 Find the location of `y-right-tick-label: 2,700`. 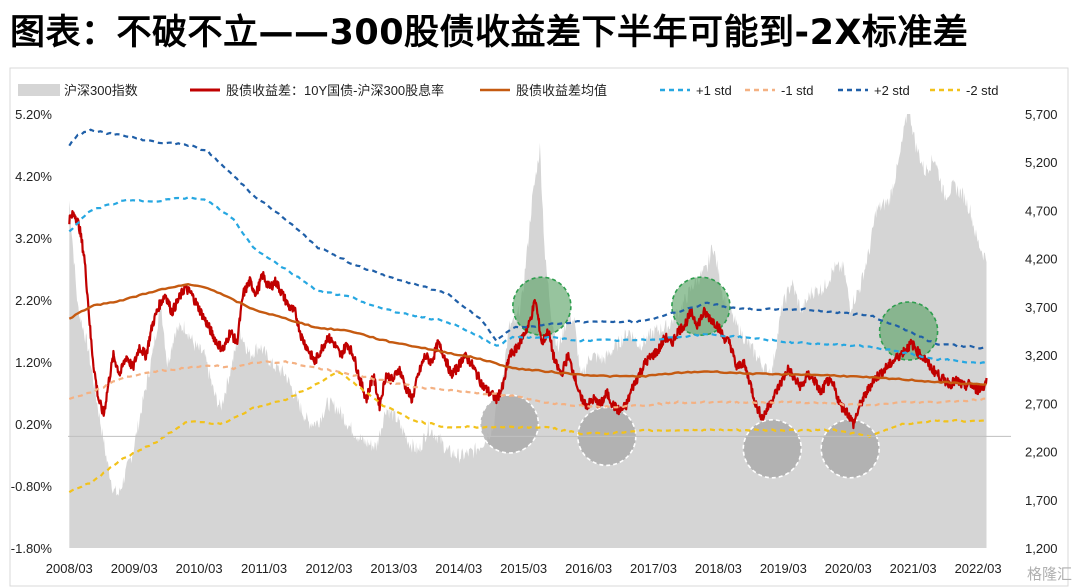

y-right-tick-label: 2,700 is located at coordinates (1041, 403).